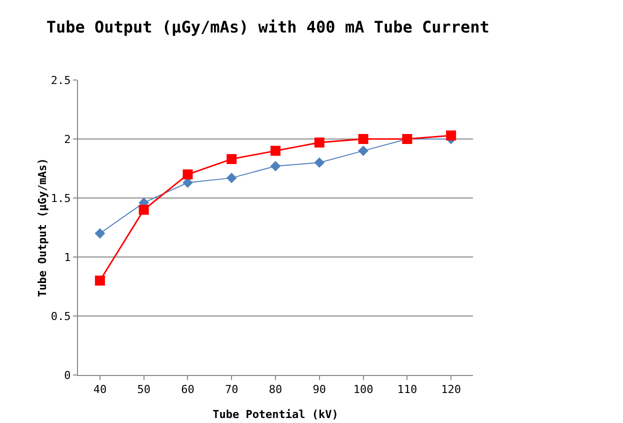  Describe the element at coordinates (187, 389) in the screenshot. I see `x-tick-label: 60` at that location.